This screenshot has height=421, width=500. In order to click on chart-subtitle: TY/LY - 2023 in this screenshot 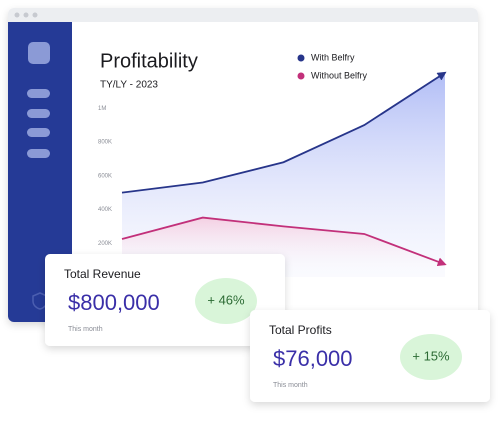, I will do `click(129, 85)`.